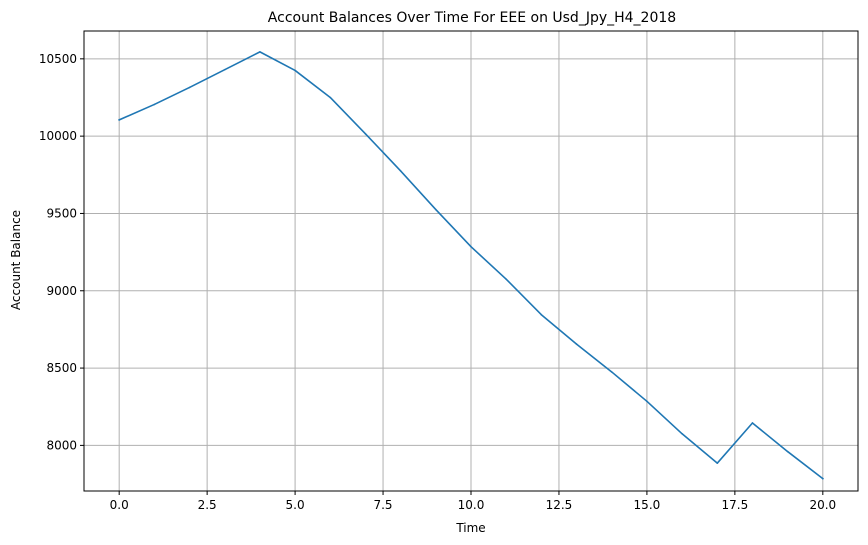 This screenshot has width=868, height=545. I want to click on x-axis-label: Time, so click(470, 528).